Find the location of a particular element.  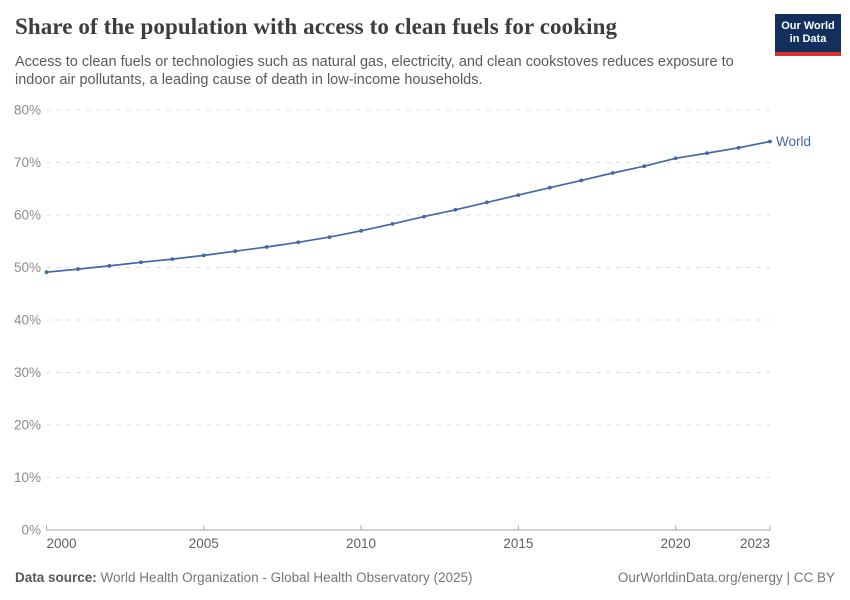

y-tick-label: 80% is located at coordinates (27, 110).